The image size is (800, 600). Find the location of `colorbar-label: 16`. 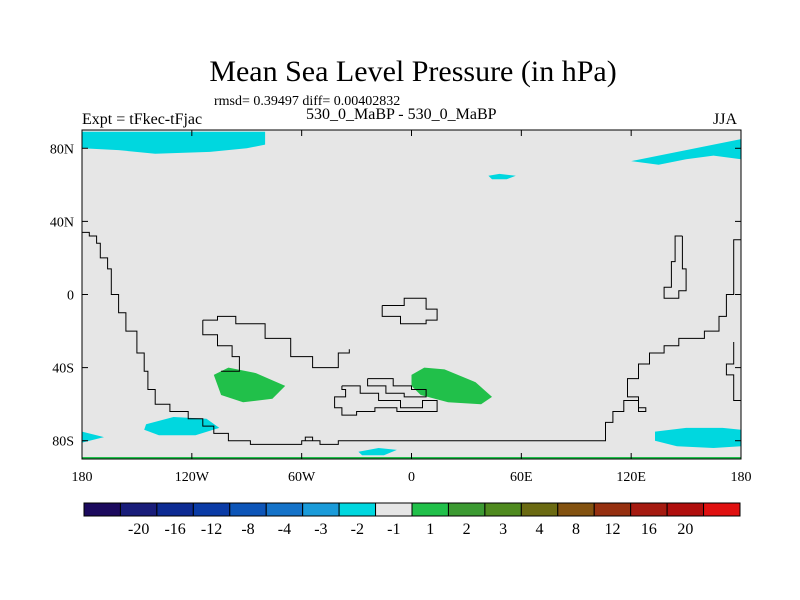

colorbar-label: 16 is located at coordinates (649, 529).